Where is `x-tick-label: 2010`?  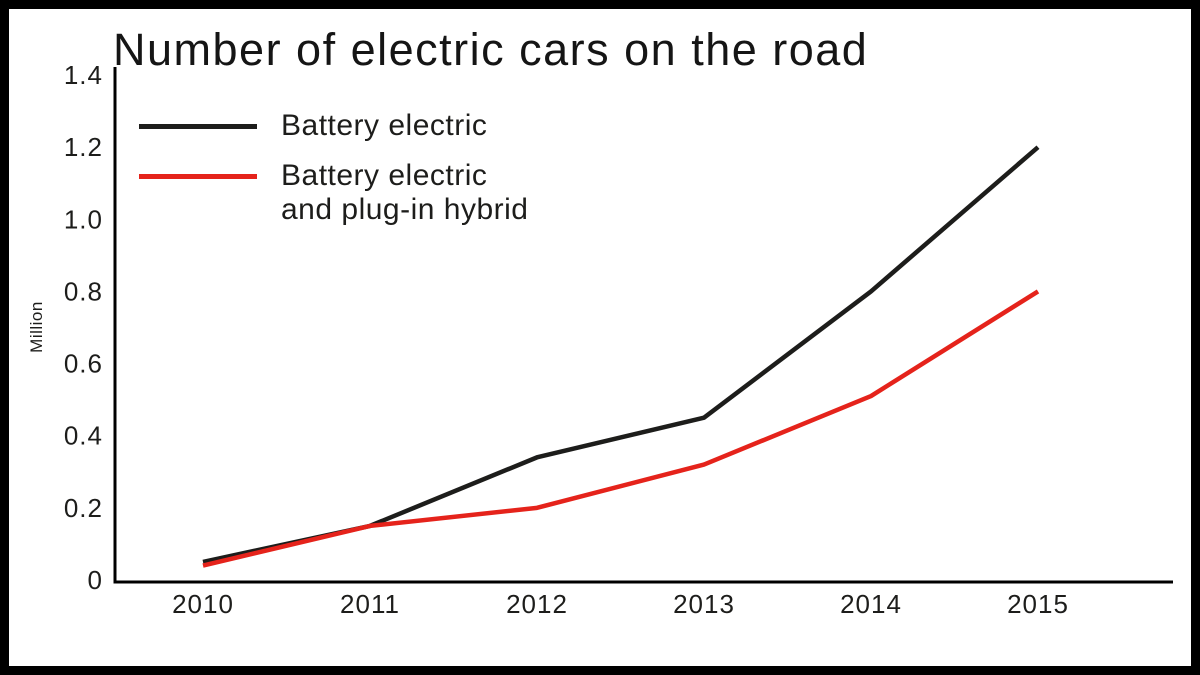 x-tick-label: 2010 is located at coordinates (203, 604).